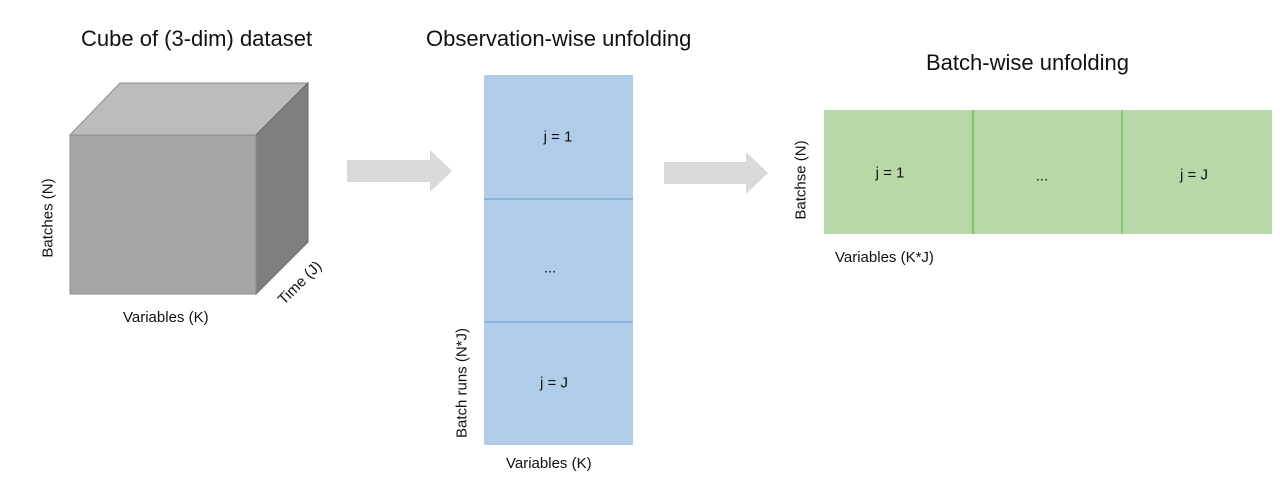 Image resolution: width=1280 pixels, height=478 pixels. What do you see at coordinates (801, 180) in the screenshot?
I see `batch-y-axis-label: Batchse (N)` at bounding box center [801, 180].